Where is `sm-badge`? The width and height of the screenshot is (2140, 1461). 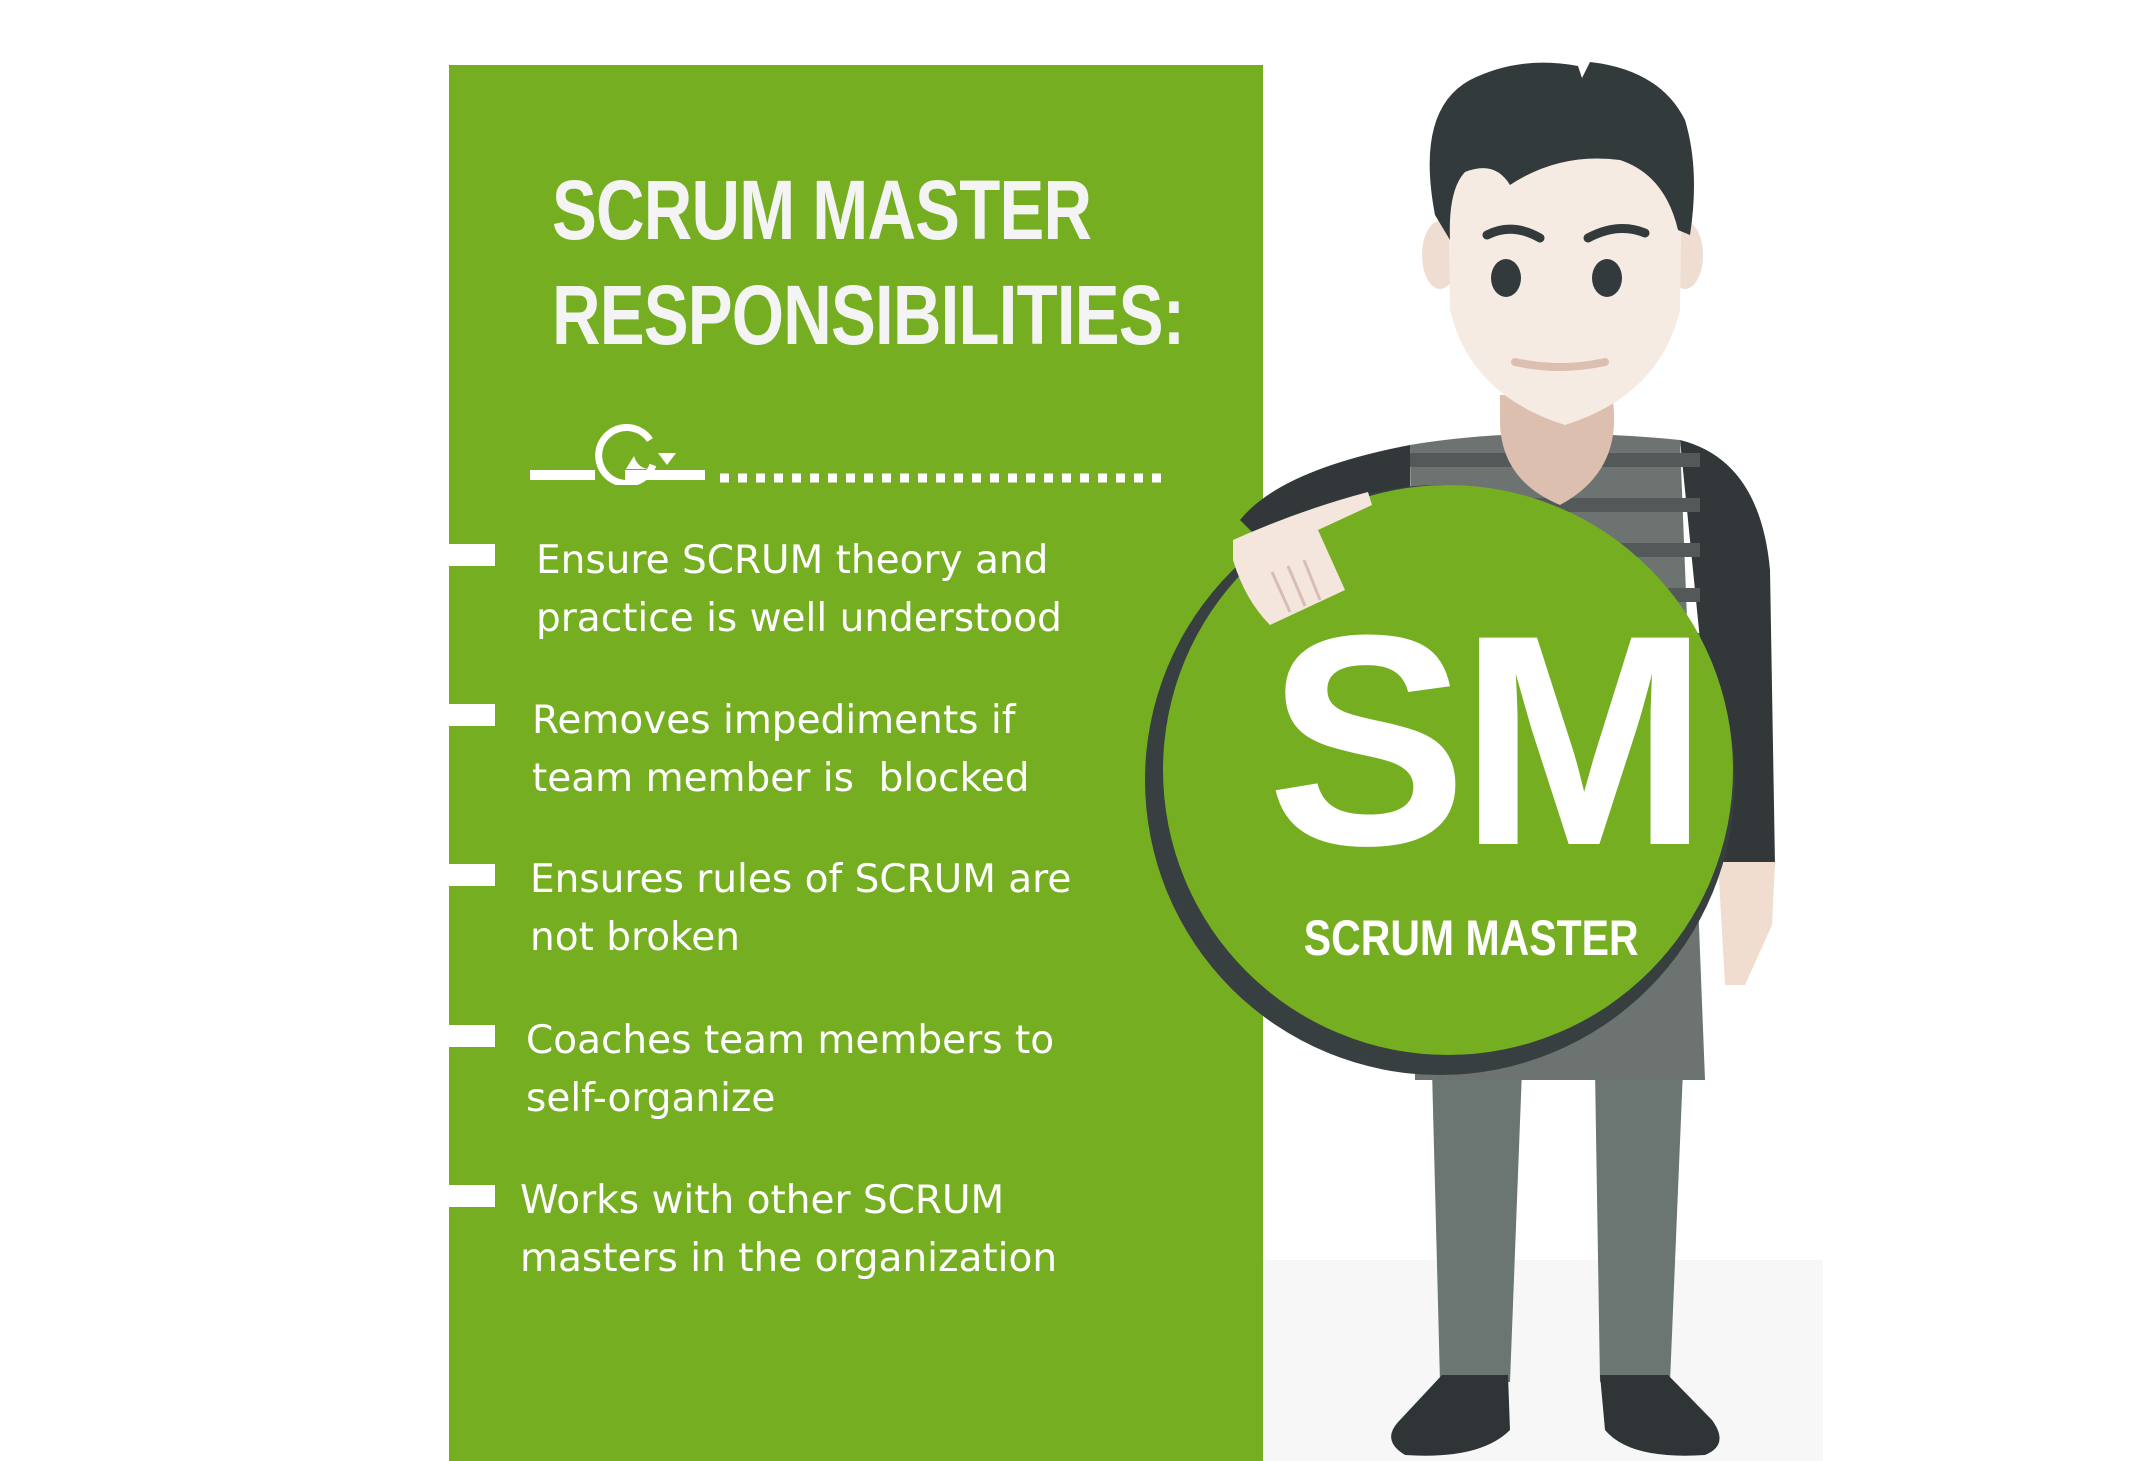
sm-badge is located at coordinates (1448, 770).